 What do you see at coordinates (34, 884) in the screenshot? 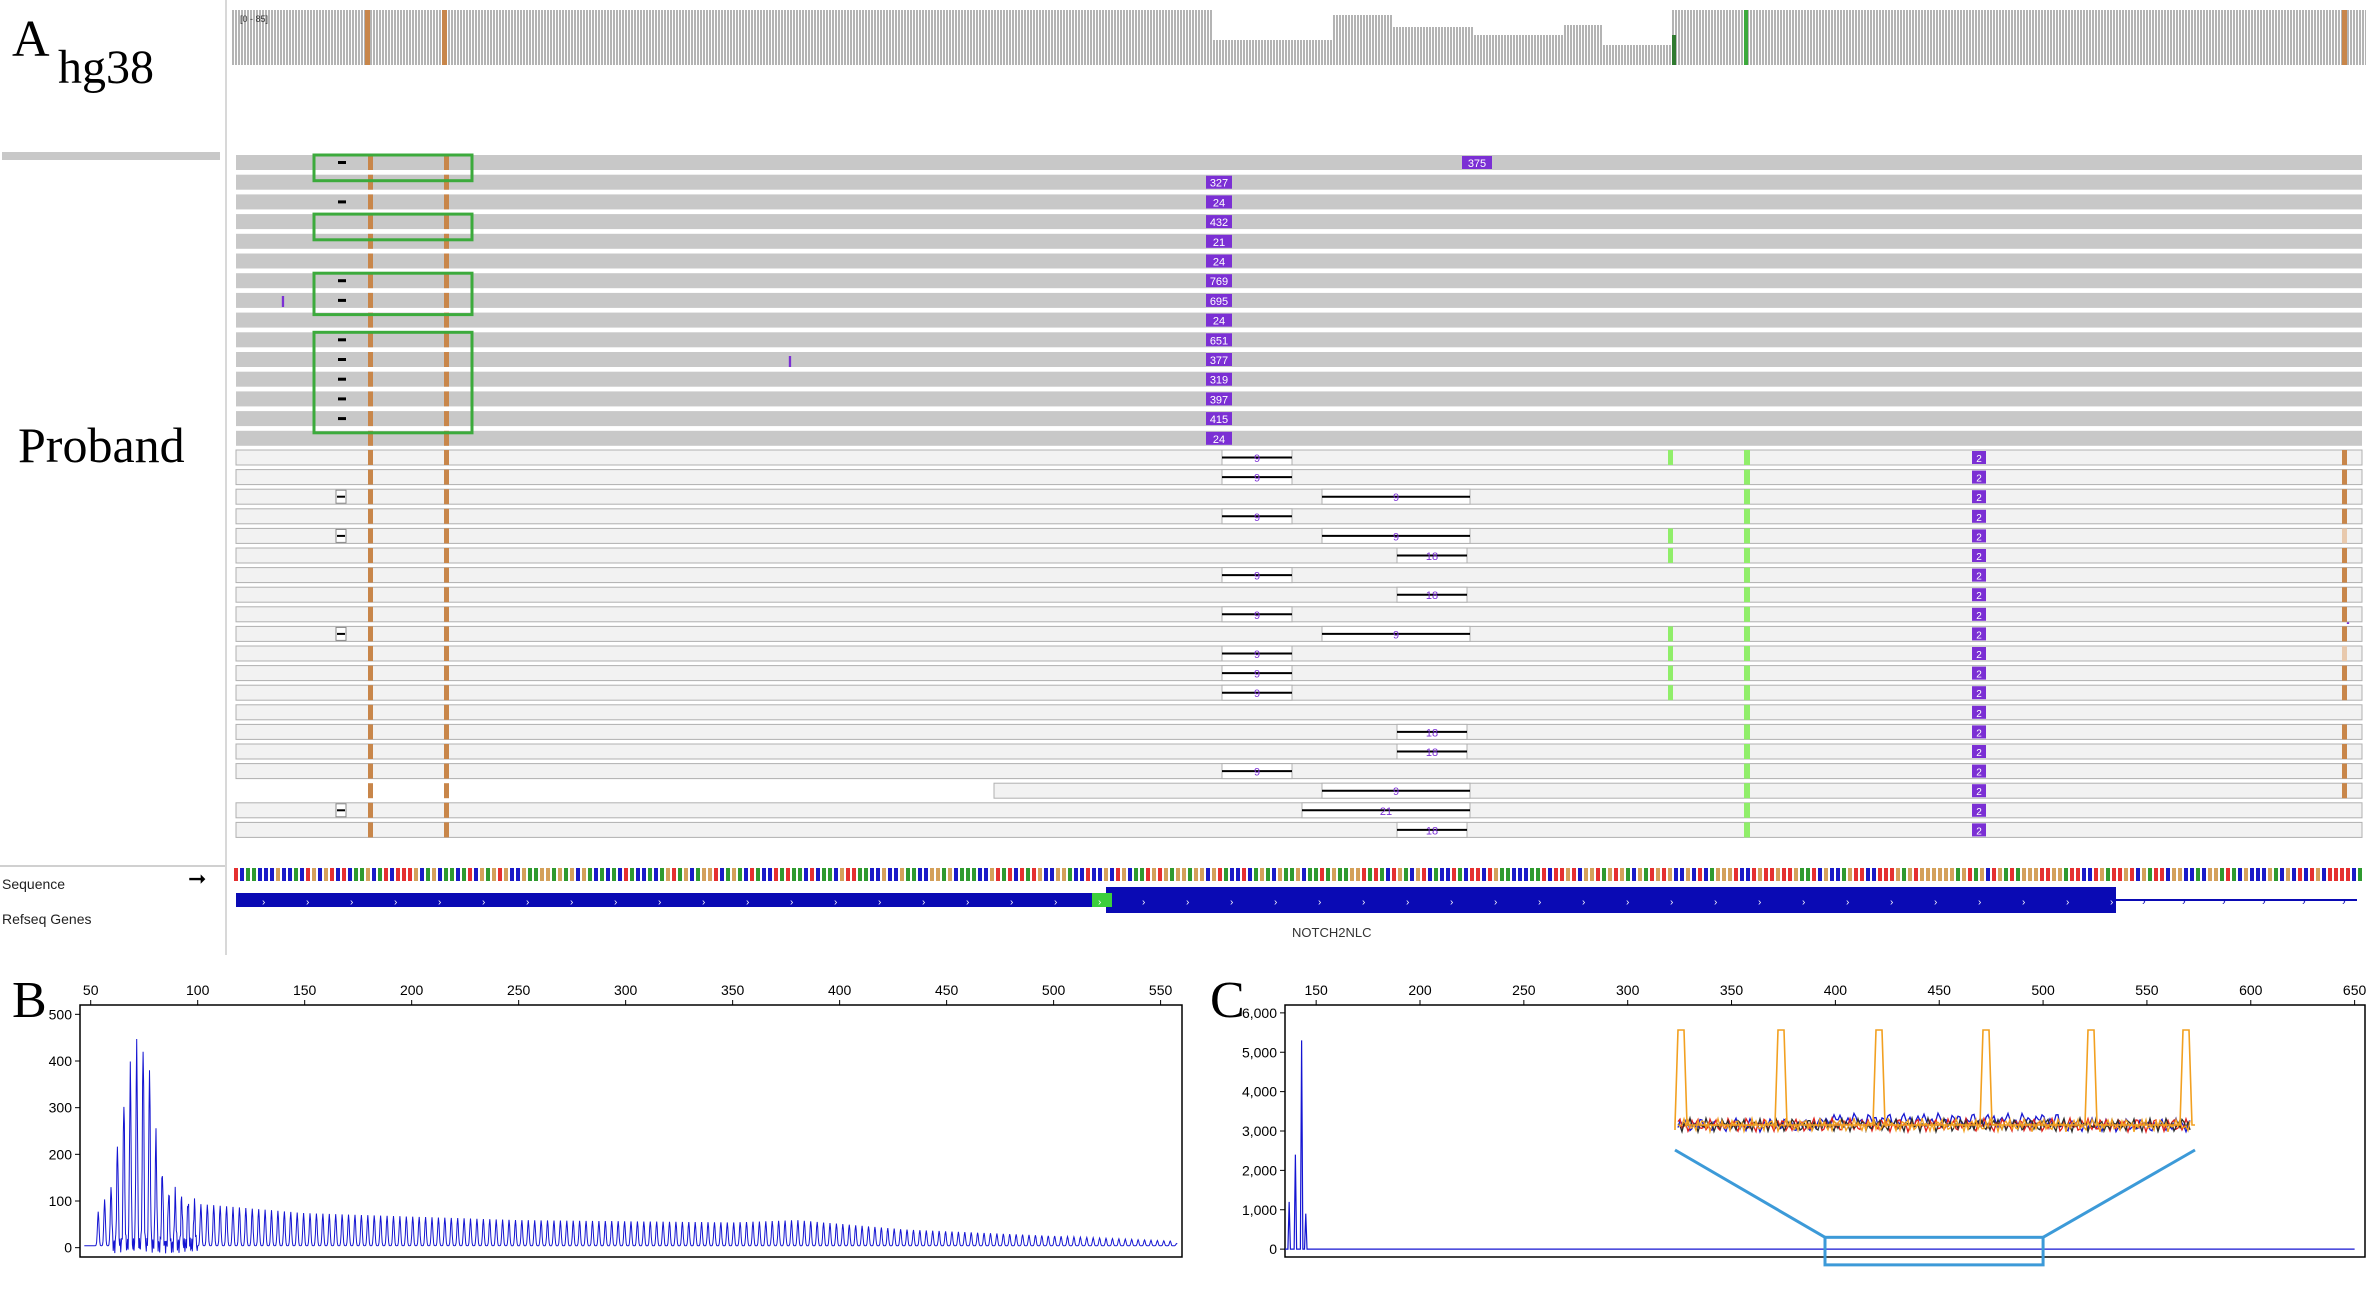
I see `sequence-track-label: Sequence` at bounding box center [34, 884].